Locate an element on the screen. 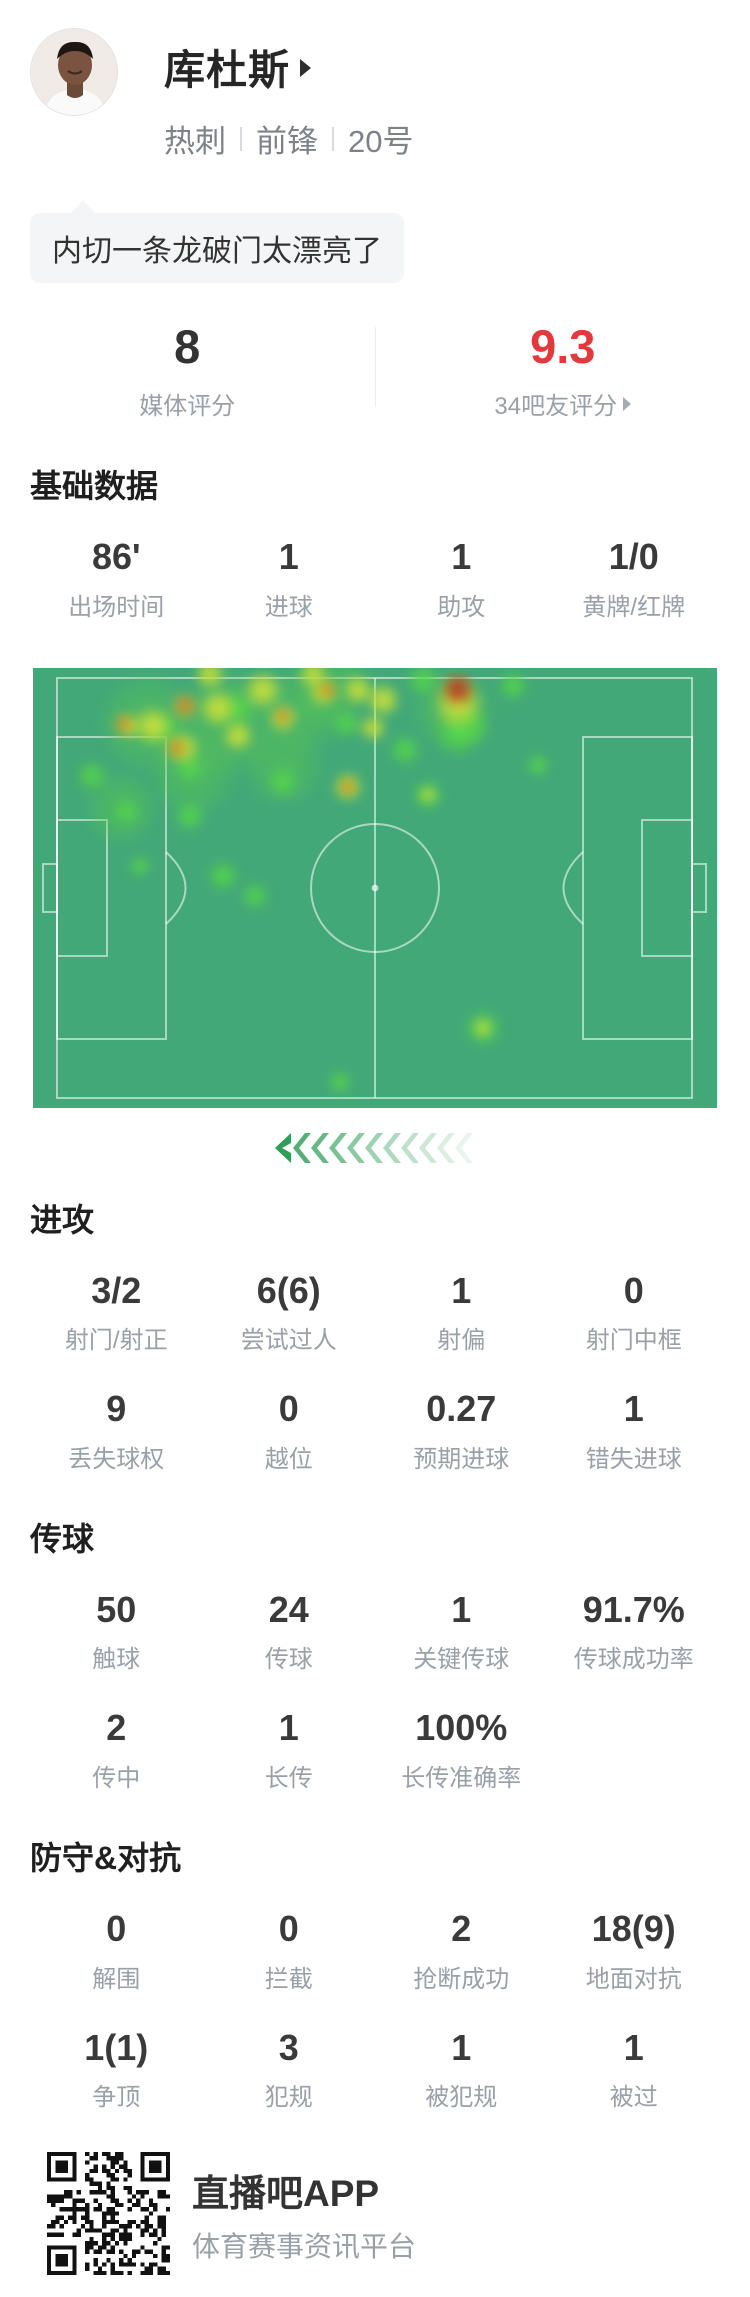 The image size is (750, 2297). stat-value: 91.7% is located at coordinates (634, 1610).